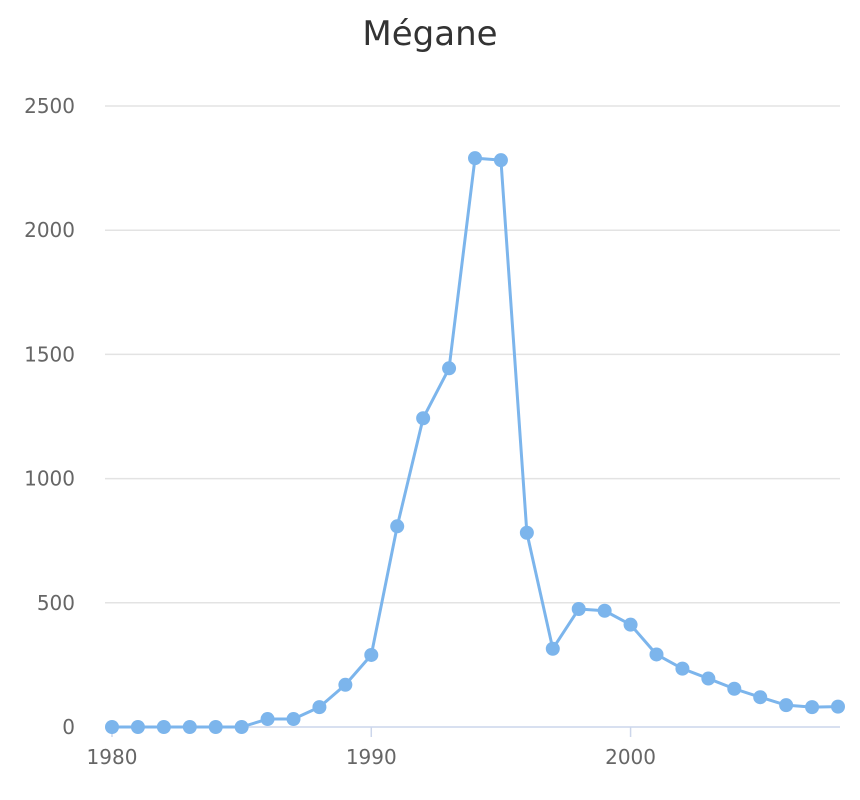 Image resolution: width=860 pixels, height=800 pixels. What do you see at coordinates (68, 727) in the screenshot?
I see `y-tick-label: 0` at bounding box center [68, 727].